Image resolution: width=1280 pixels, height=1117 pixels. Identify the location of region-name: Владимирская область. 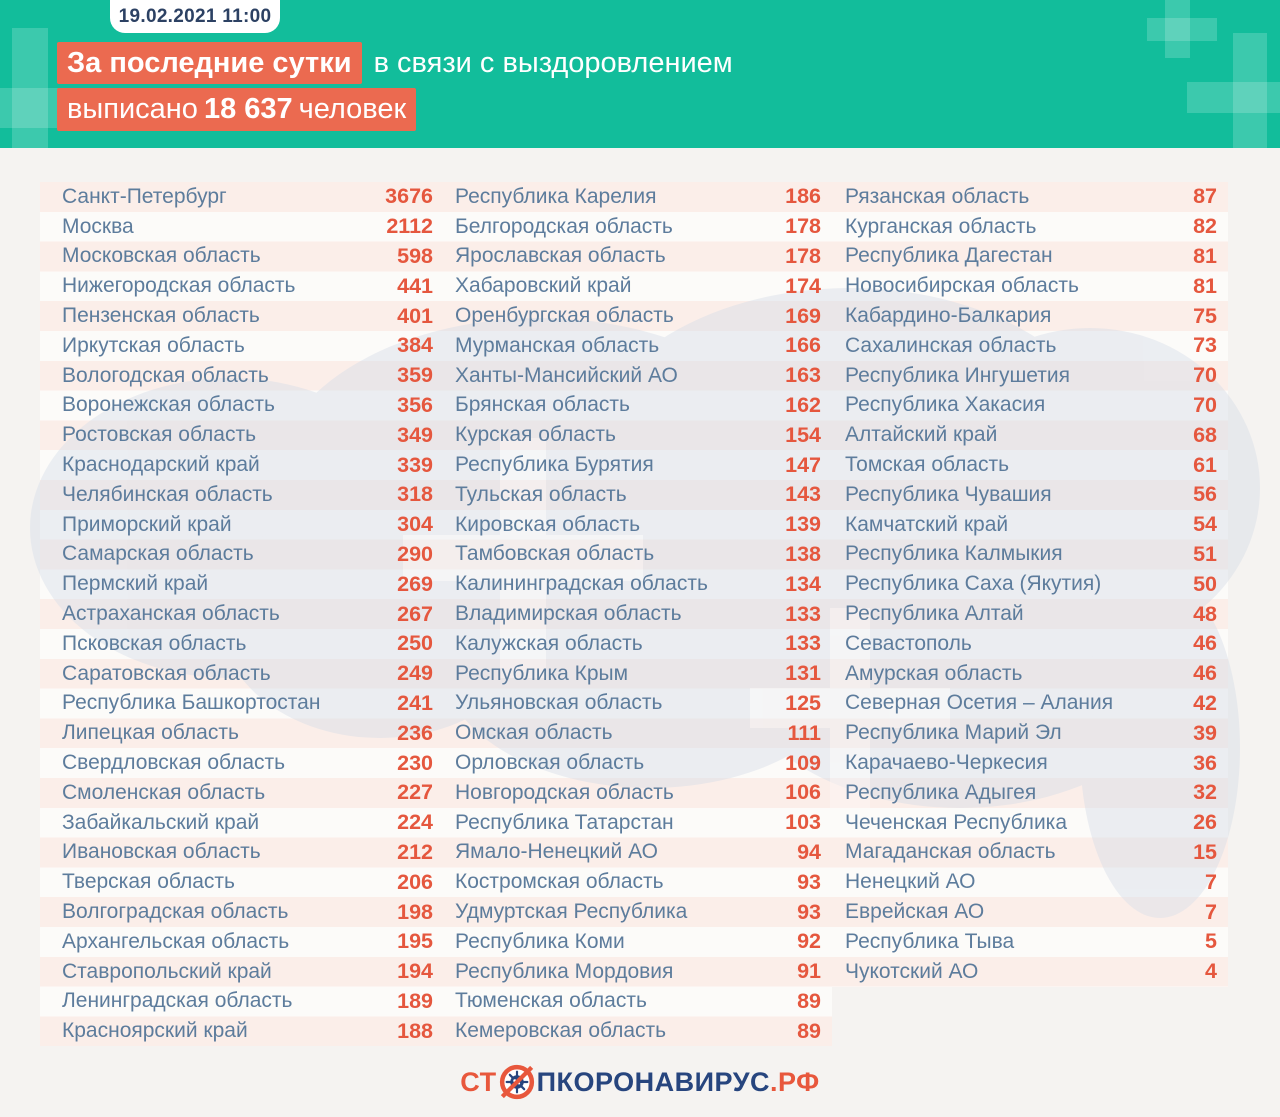
(568, 614).